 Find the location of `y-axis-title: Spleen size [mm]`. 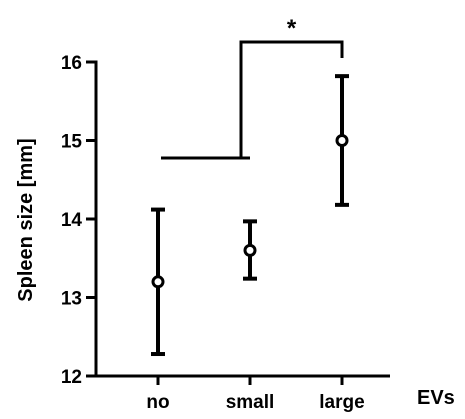

y-axis-title: Spleen size [mm] is located at coordinates (26, 219).